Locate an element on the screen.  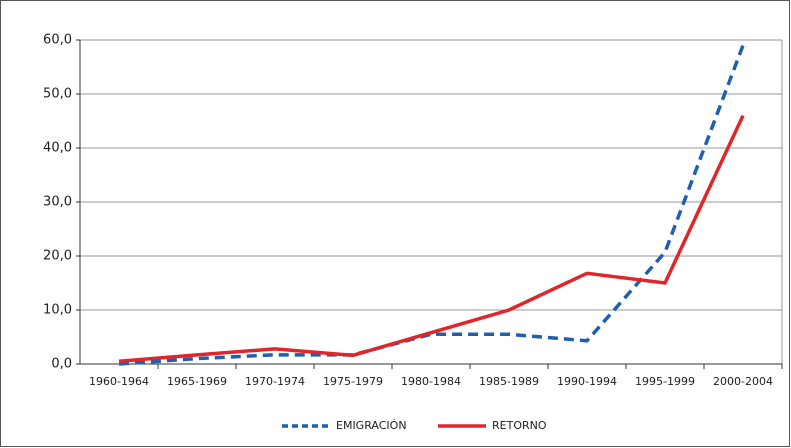
y-tick-label: 20,0 is located at coordinates (57, 256).